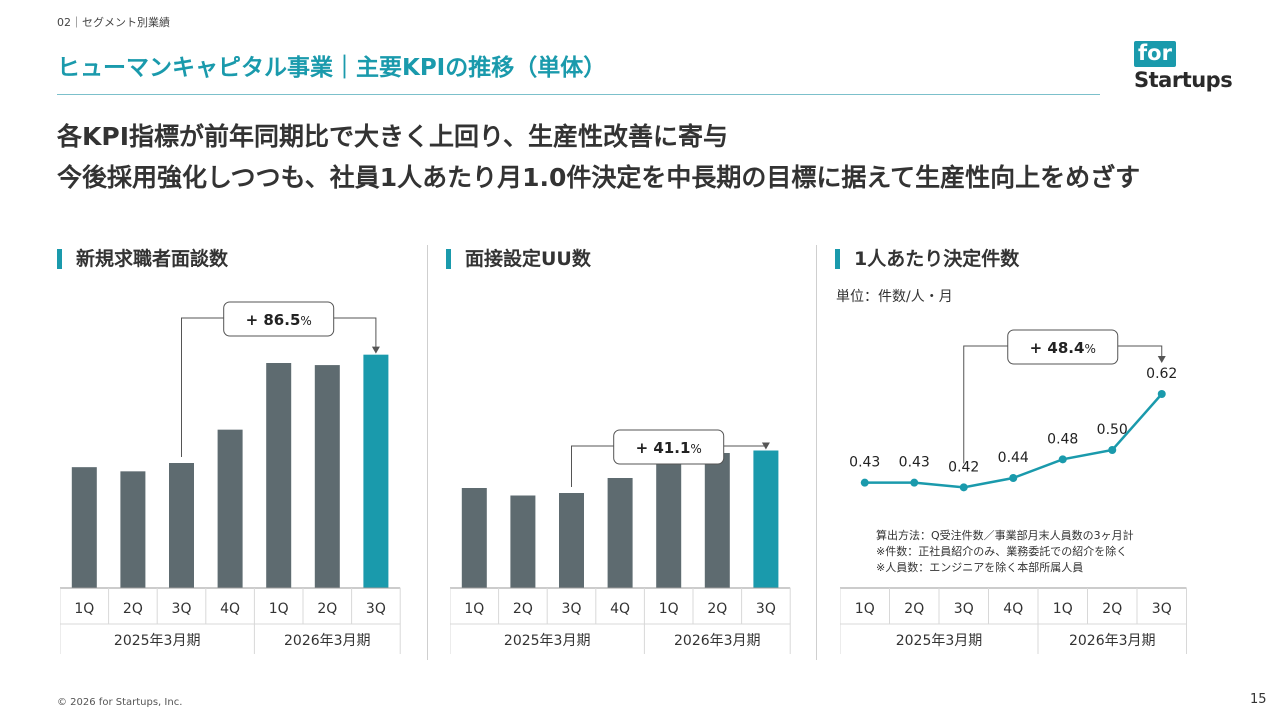  I want to click on comparison-callout-label: + 41.1%, so click(669, 448).